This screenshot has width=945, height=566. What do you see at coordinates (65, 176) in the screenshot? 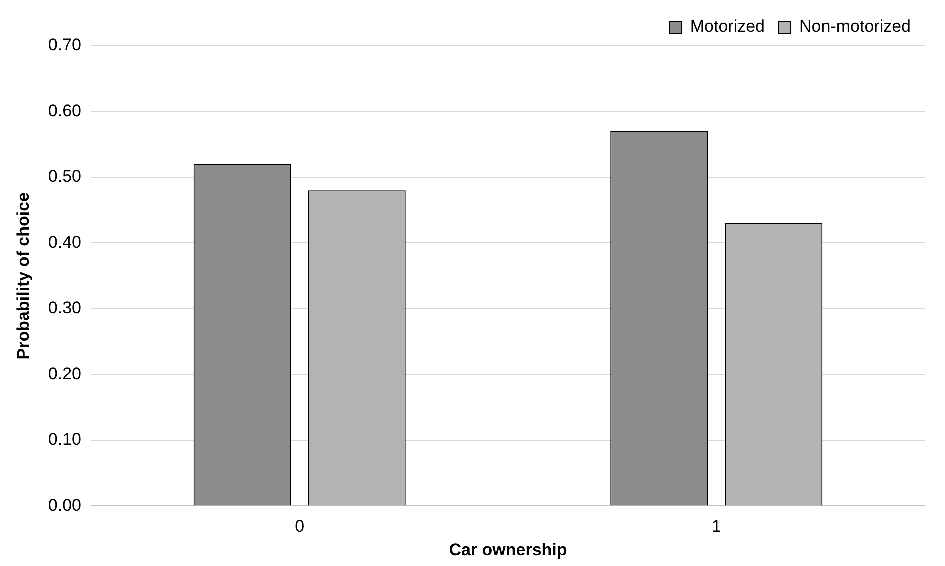
I see `y-tick-label: 0.50` at bounding box center [65, 176].